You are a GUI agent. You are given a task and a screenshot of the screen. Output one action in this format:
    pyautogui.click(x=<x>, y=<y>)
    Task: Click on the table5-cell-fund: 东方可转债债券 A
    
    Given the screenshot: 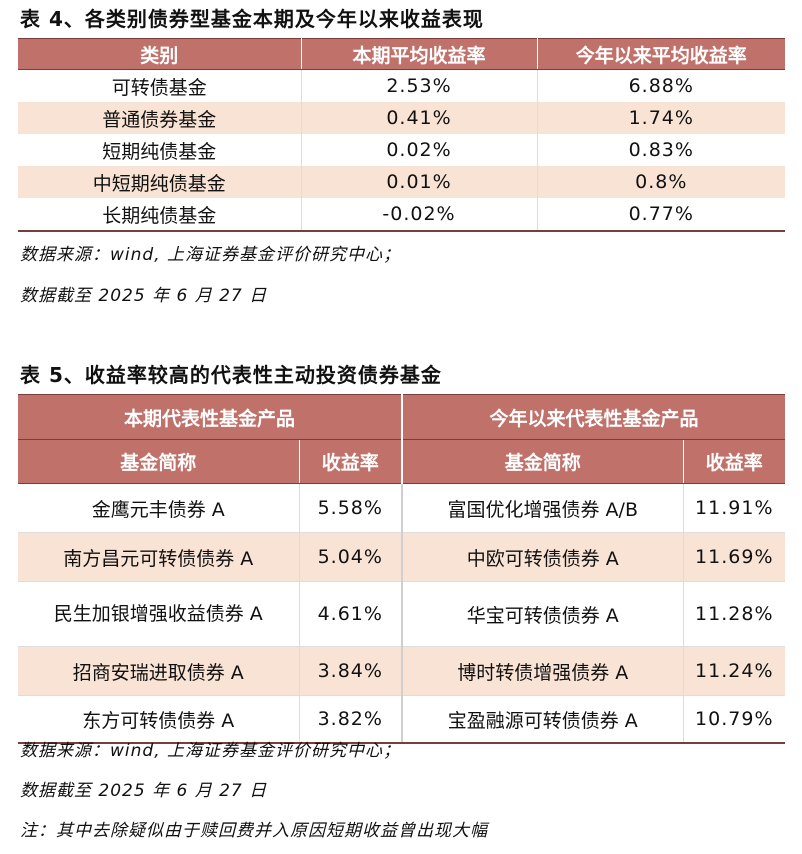 What is the action you would take?
    pyautogui.click(x=159, y=719)
    